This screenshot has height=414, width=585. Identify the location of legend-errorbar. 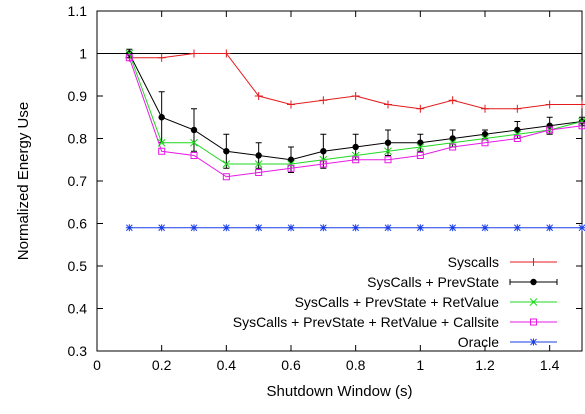
(533, 282).